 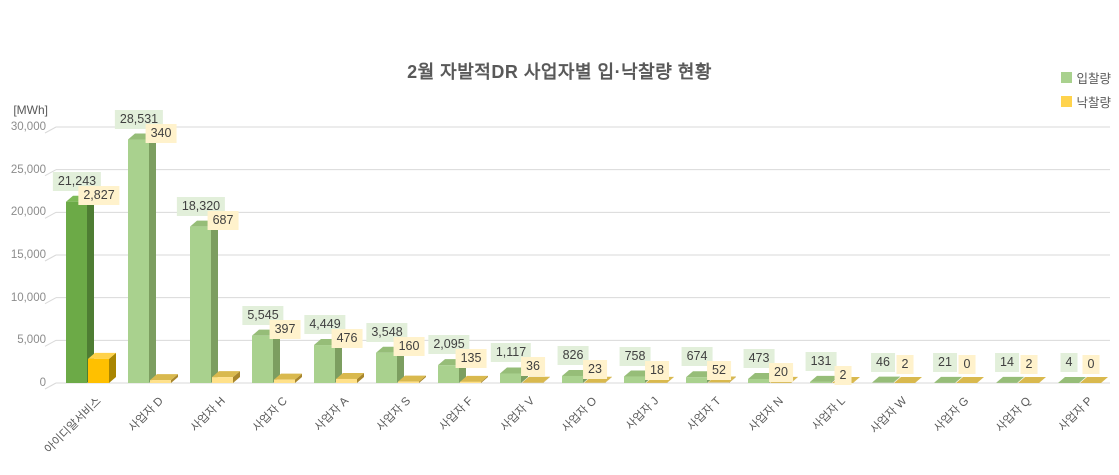 I want to click on legend-item: 낙찰량, so click(x=1086, y=101).